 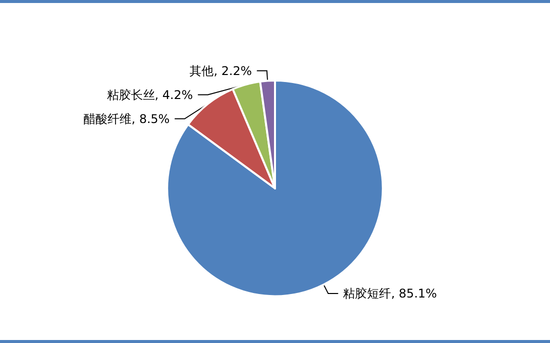 I want to click on slice-label: 粘胶短纤, 85.1%, so click(x=390, y=293).